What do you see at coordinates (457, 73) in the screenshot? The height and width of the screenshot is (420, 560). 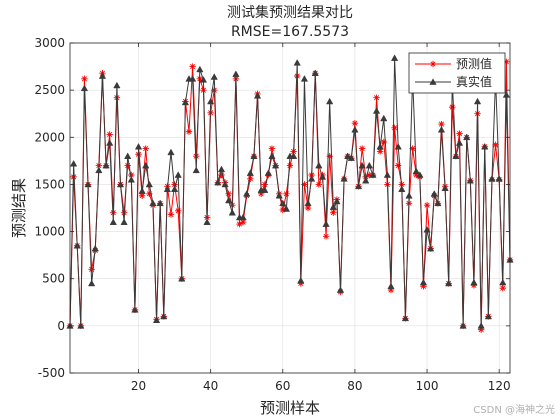 I see `legend-box` at bounding box center [457, 73].